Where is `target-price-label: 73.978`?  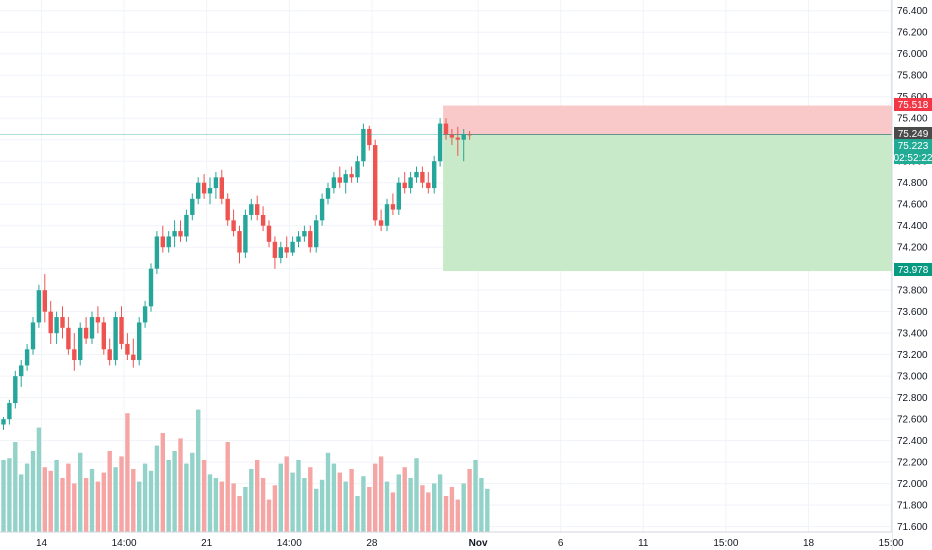 target-price-label: 73.978 is located at coordinates (913, 270).